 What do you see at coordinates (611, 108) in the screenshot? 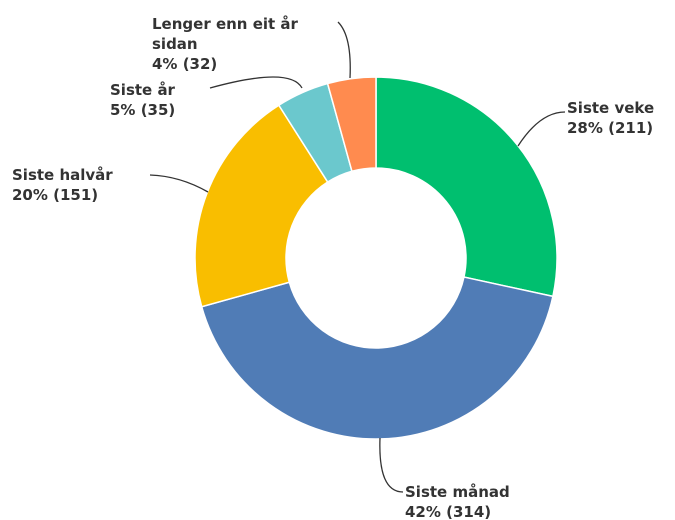
I see `category-label: Siste veke` at bounding box center [611, 108].